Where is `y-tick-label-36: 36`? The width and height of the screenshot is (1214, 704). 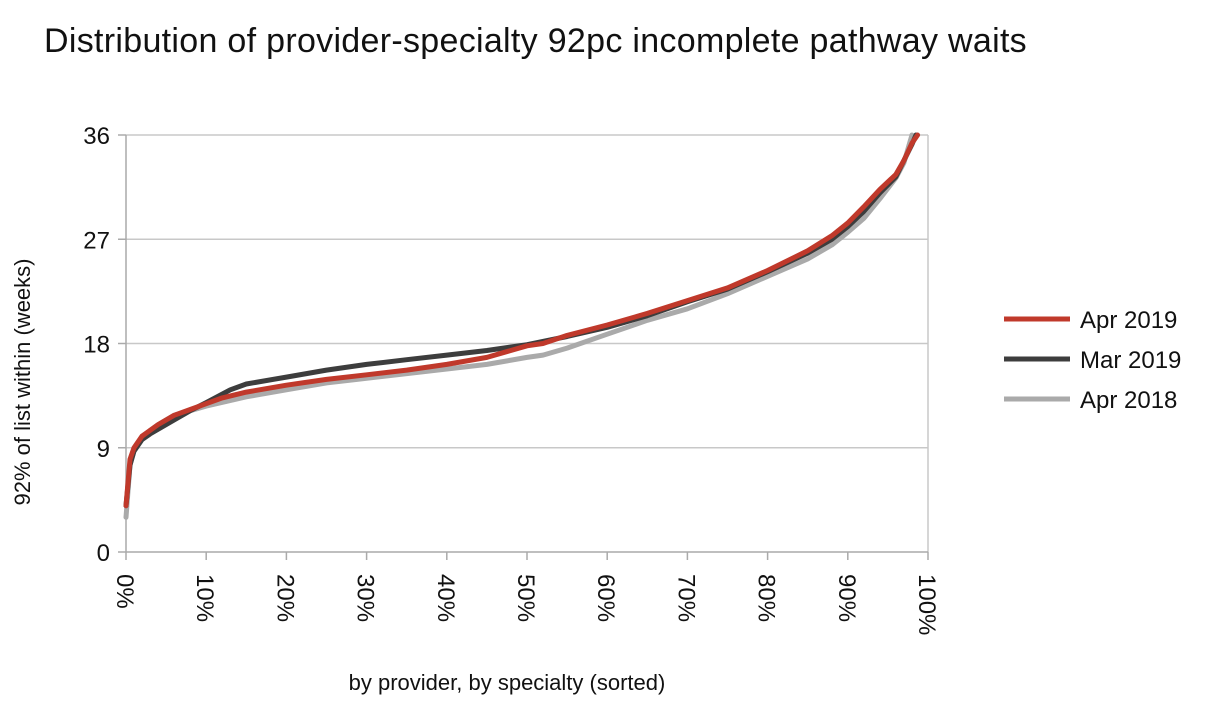 y-tick-label-36: 36 is located at coordinates (96, 136).